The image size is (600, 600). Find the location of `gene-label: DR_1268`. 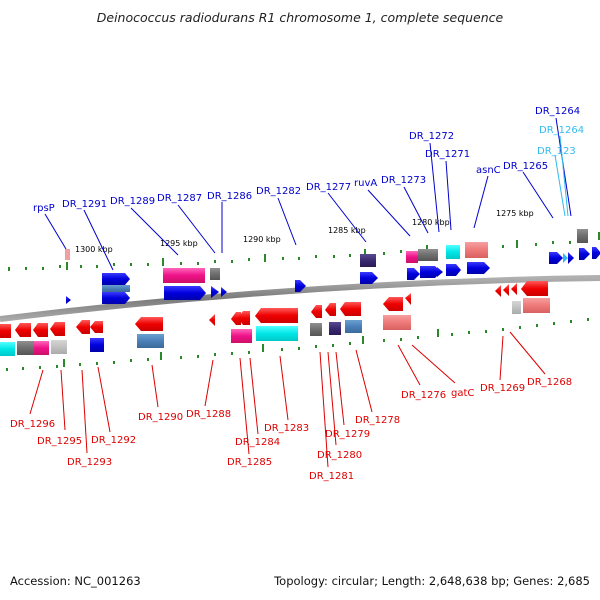

gene-label: DR_1268 is located at coordinates (549, 382).